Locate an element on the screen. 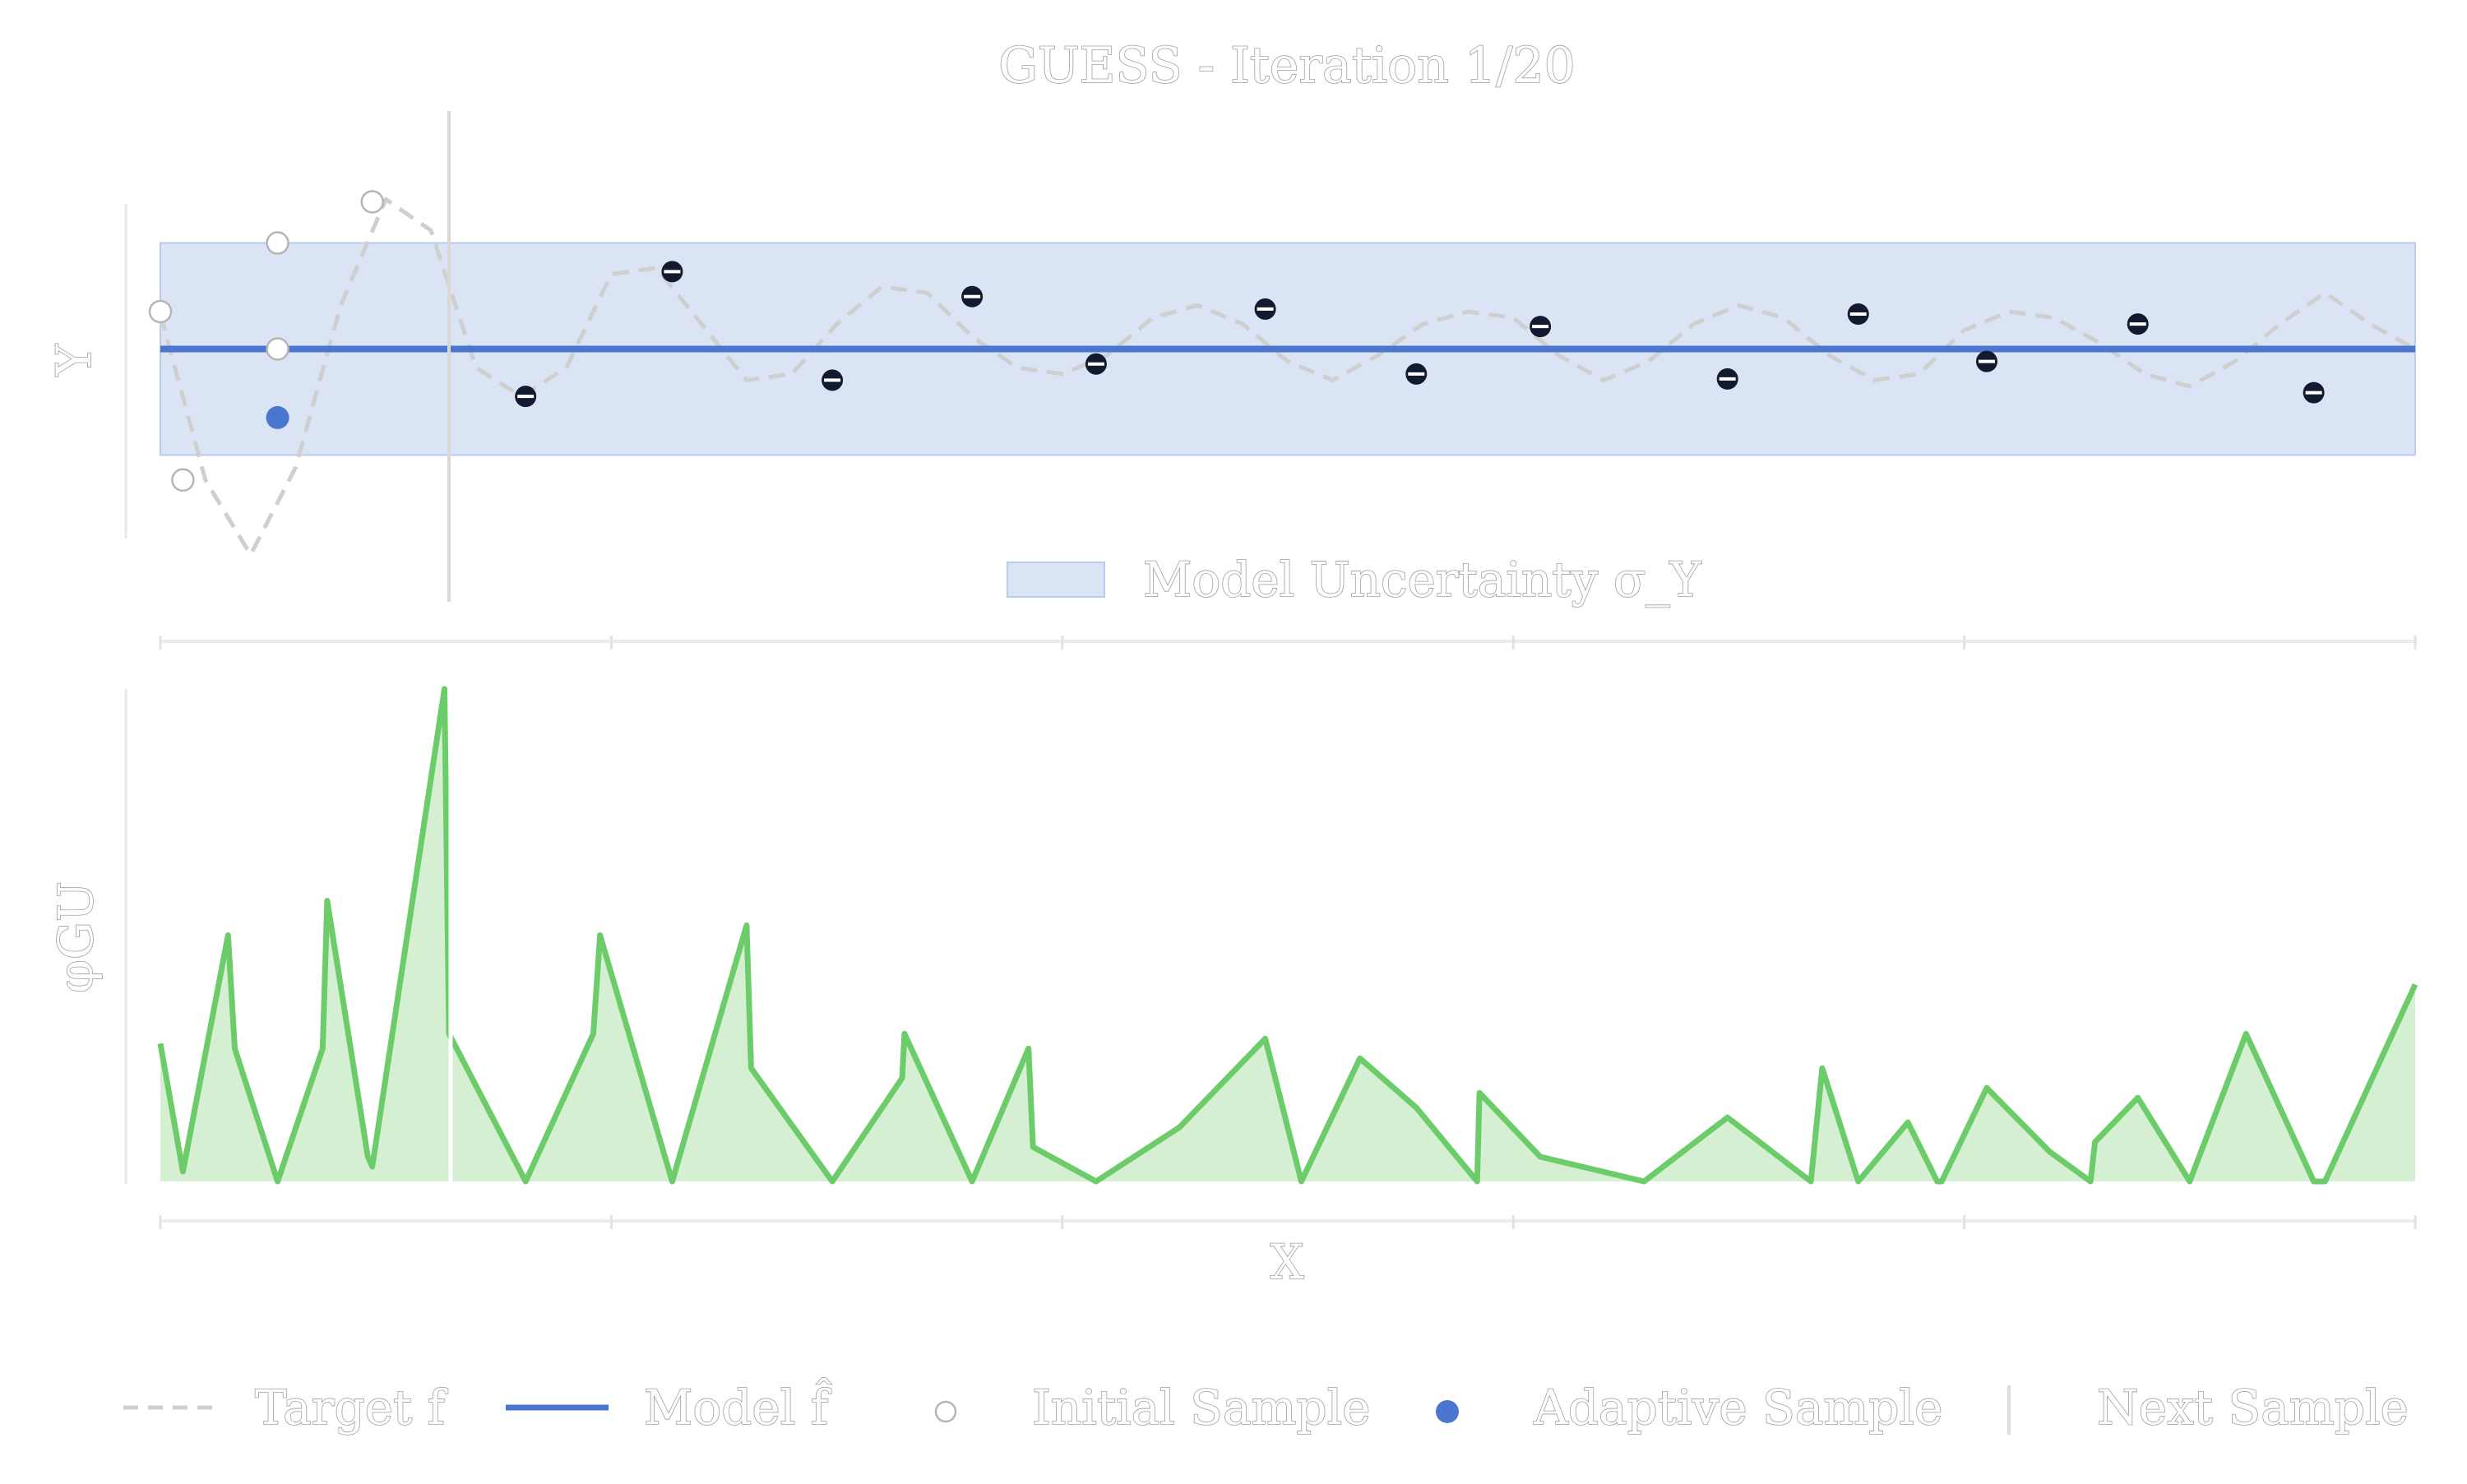 The image size is (2467, 1484). uncertainty-legend-swatch is located at coordinates (1056, 580).